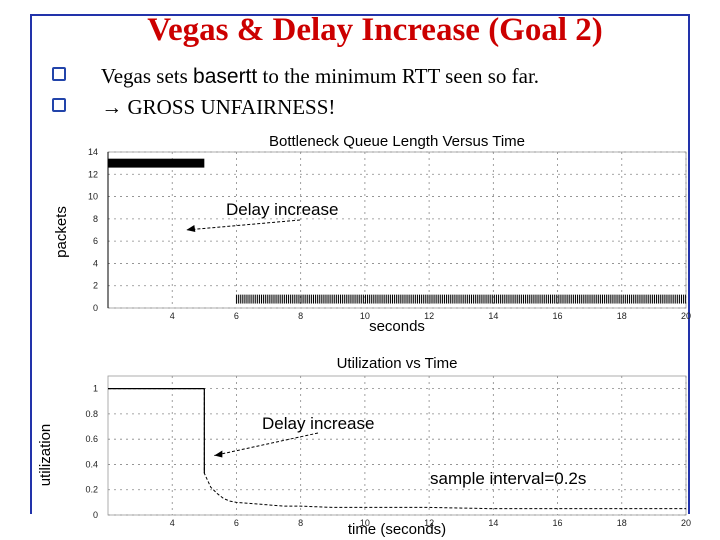  What do you see at coordinates (429, 316) in the screenshot?
I see `chart1-x-tick: 12` at bounding box center [429, 316].